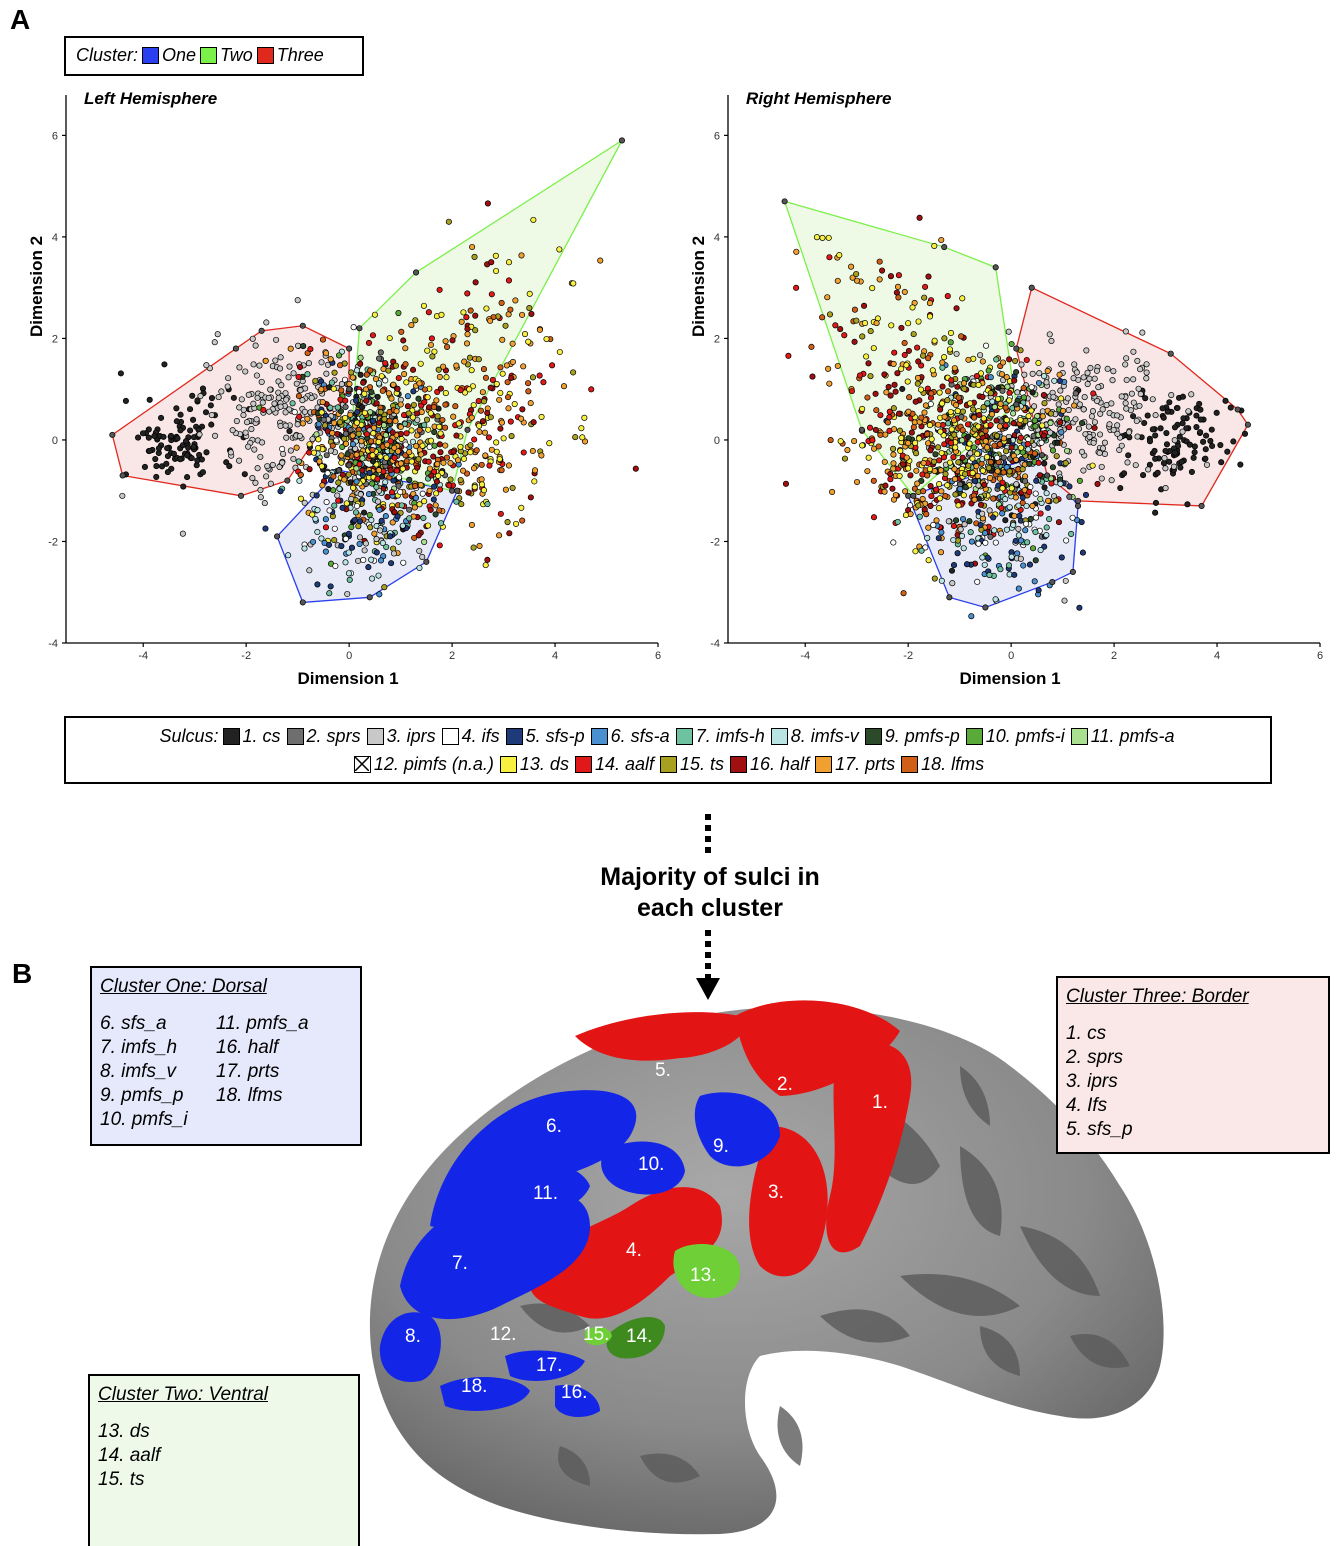  What do you see at coordinates (853, 764) in the screenshot?
I see `sulcus-legend-item: 17. prts` at bounding box center [853, 764].